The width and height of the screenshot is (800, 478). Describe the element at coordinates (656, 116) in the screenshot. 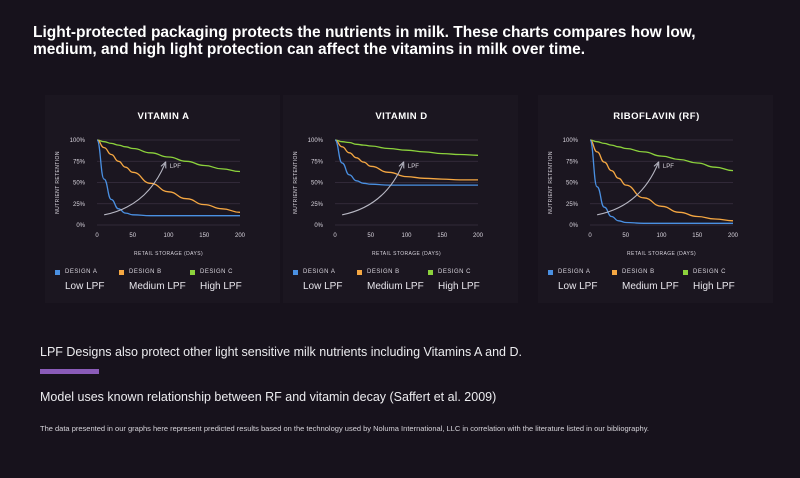

I see `chart-title: RIBOFLAVIN (RF)` at that location.